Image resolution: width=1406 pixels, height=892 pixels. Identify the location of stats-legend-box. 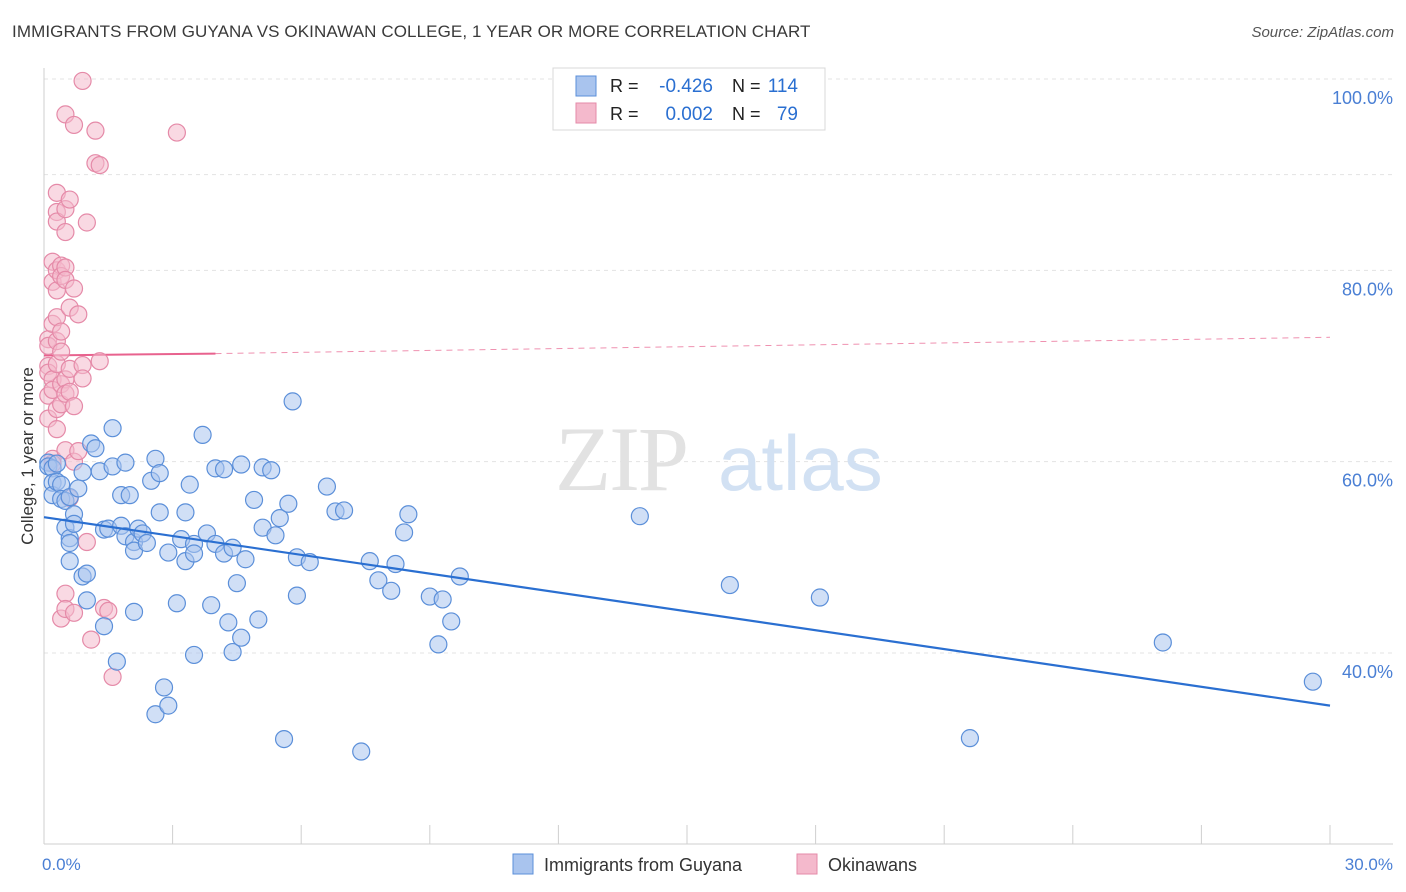
(689, 99).